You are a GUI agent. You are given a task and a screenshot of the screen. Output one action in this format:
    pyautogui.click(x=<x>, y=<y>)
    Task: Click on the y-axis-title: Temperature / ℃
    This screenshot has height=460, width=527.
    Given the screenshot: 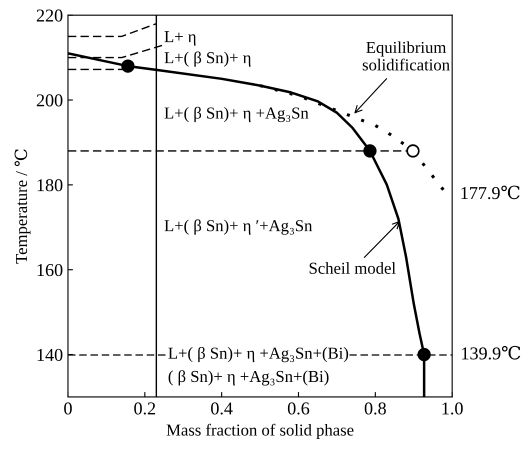 What is the action you would take?
    pyautogui.click(x=22, y=206)
    